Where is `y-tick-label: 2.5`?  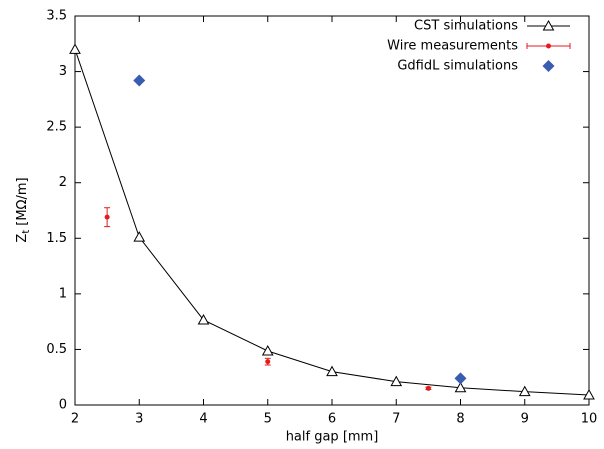
y-tick-label: 2.5 is located at coordinates (56, 127).